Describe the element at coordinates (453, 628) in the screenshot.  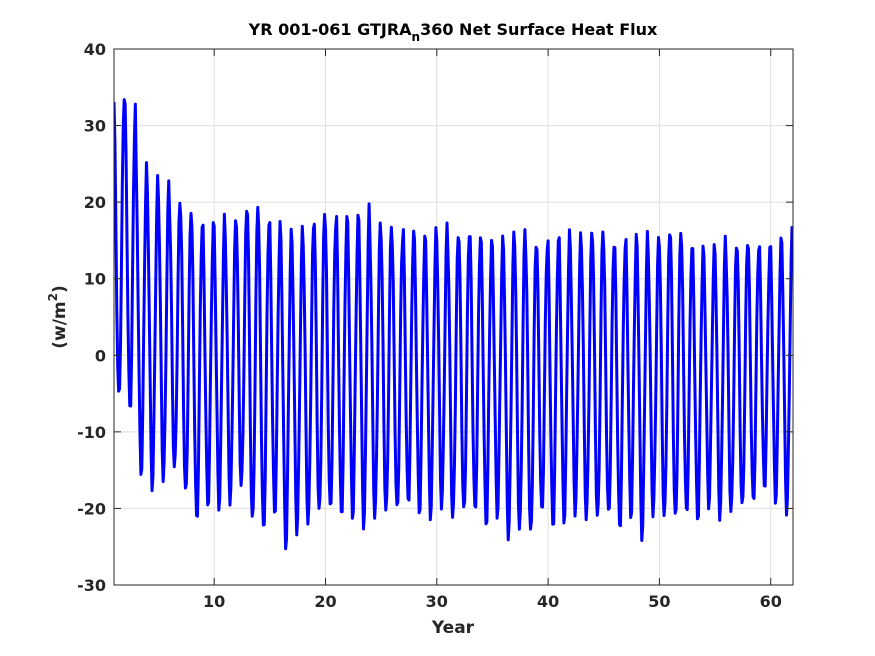
I see `x-axis-label: Year` at that location.